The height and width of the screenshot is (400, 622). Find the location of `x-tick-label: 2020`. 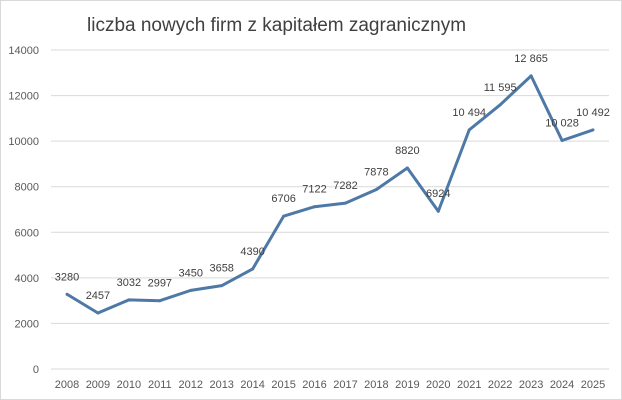

x-tick-label: 2020 is located at coordinates (438, 385).